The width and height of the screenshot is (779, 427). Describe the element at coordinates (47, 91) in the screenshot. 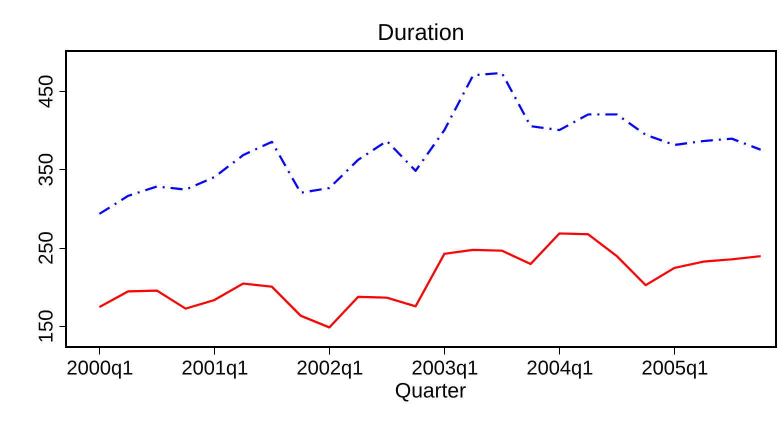

I see `y-tick-label: 450` at that location.